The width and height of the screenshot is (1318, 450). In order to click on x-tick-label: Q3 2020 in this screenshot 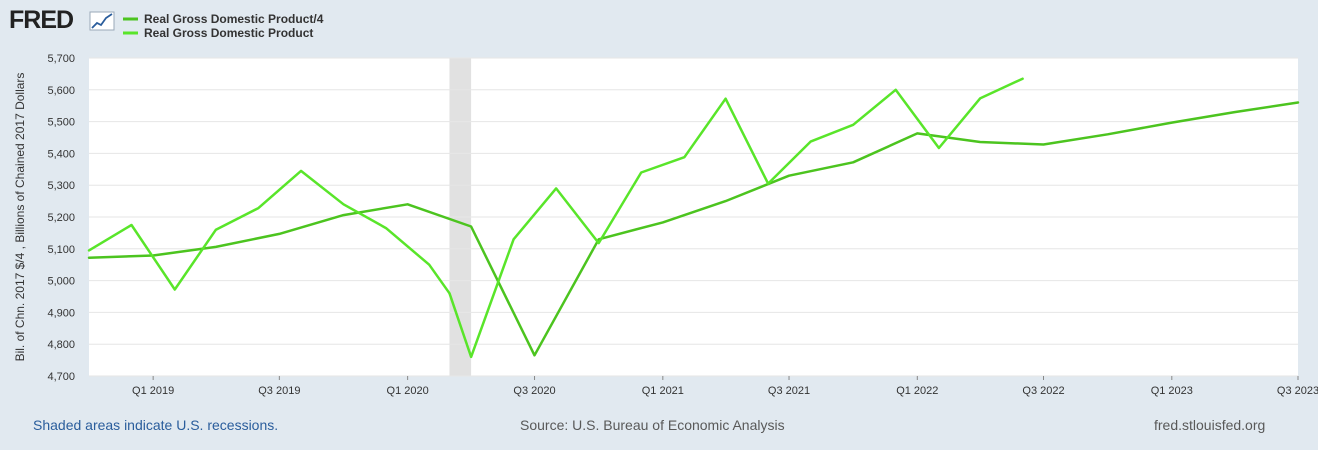, I will do `click(534, 391)`.